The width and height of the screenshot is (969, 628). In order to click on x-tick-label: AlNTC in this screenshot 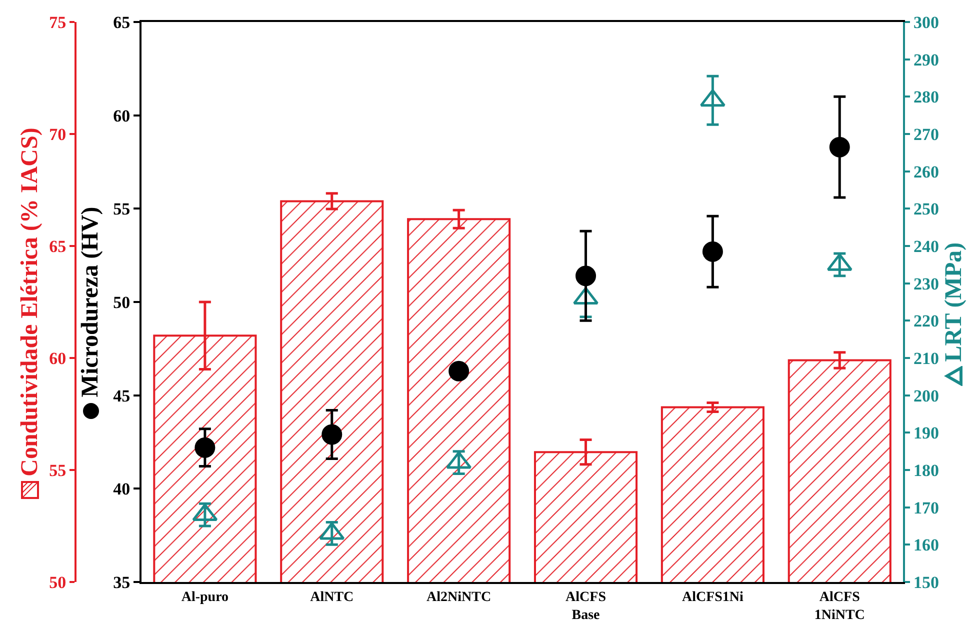, I will do `click(332, 597)`.